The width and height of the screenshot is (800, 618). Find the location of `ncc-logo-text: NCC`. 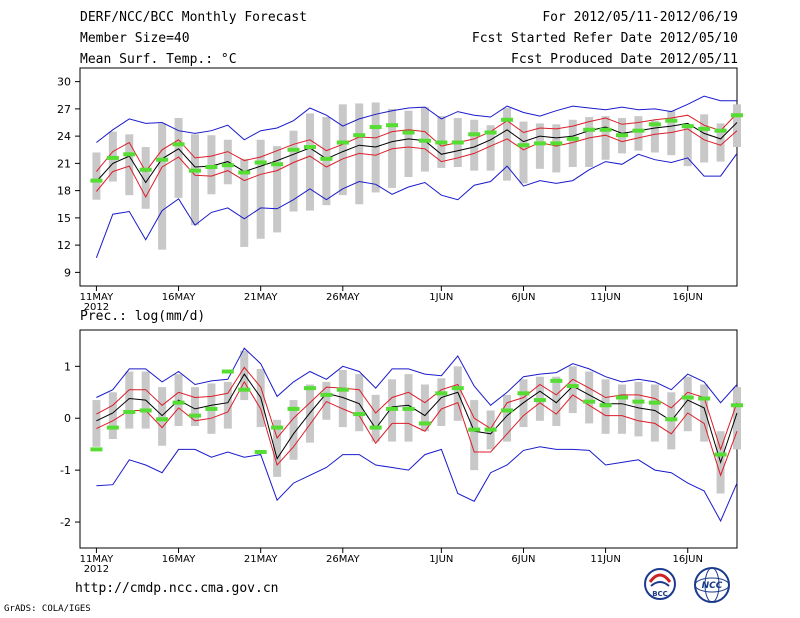

ncc-logo-text: NCC is located at coordinates (712, 586).